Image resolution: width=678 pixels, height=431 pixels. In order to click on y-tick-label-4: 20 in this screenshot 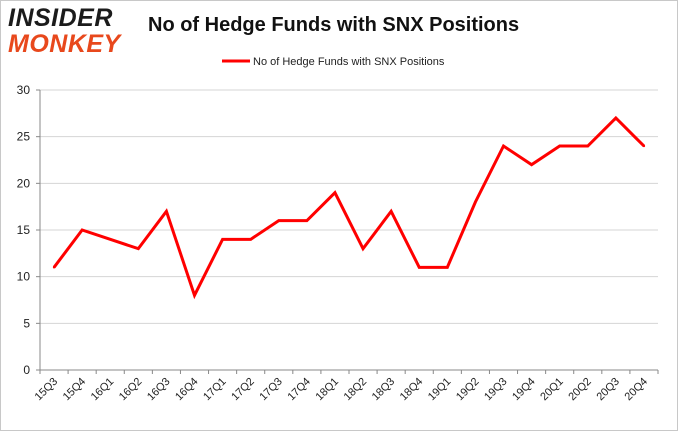, I will do `click(24, 183)`.